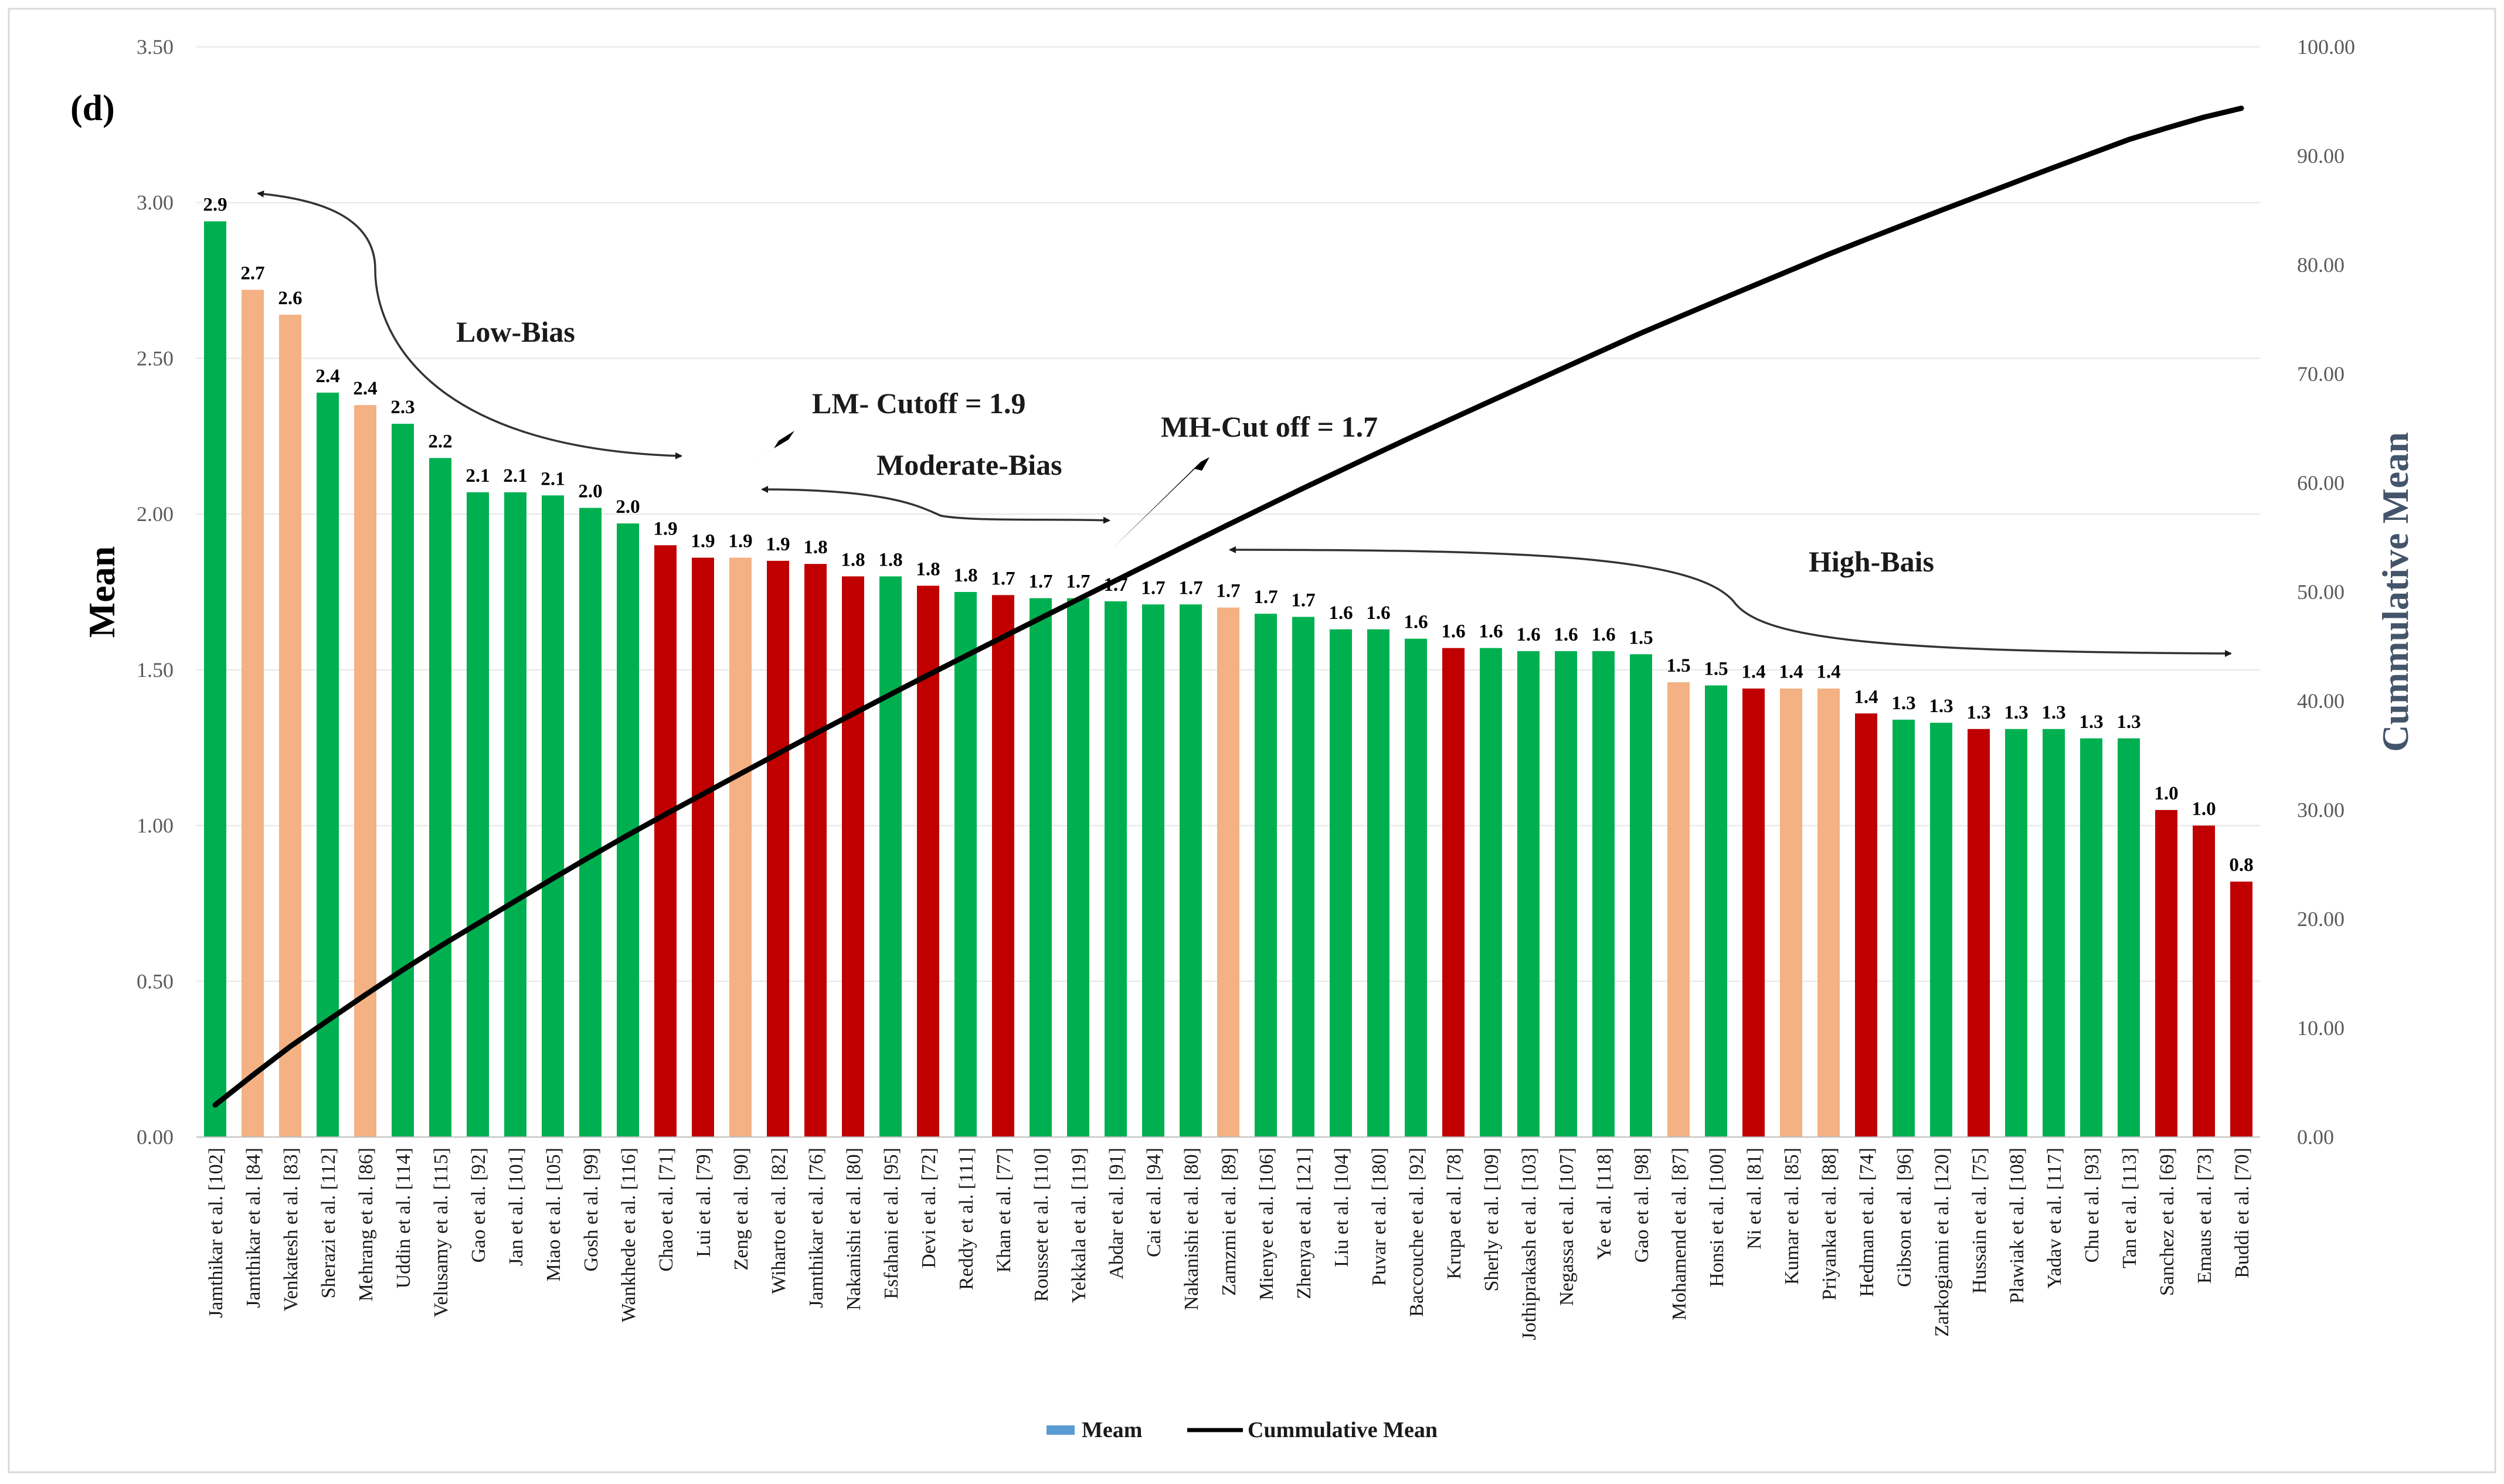 The image size is (2504, 1484). Describe the element at coordinates (1792, 1217) in the screenshot. I see `x-tick-label: Kumar et al. [85]` at that location.